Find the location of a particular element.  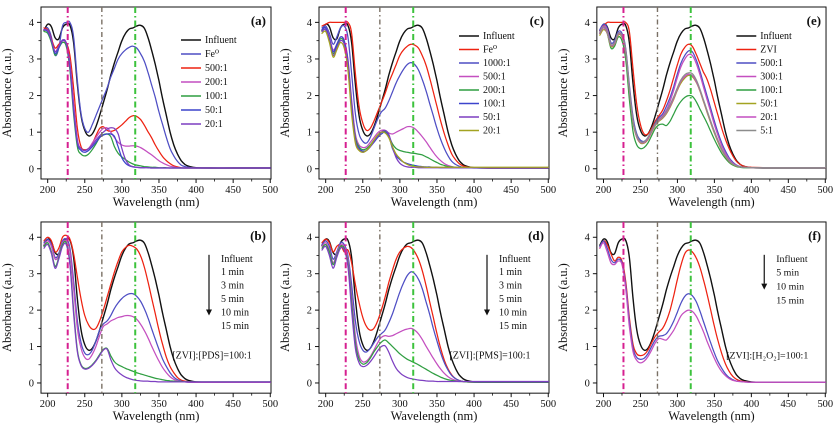

legend-label: 300:1 is located at coordinates (771, 77).